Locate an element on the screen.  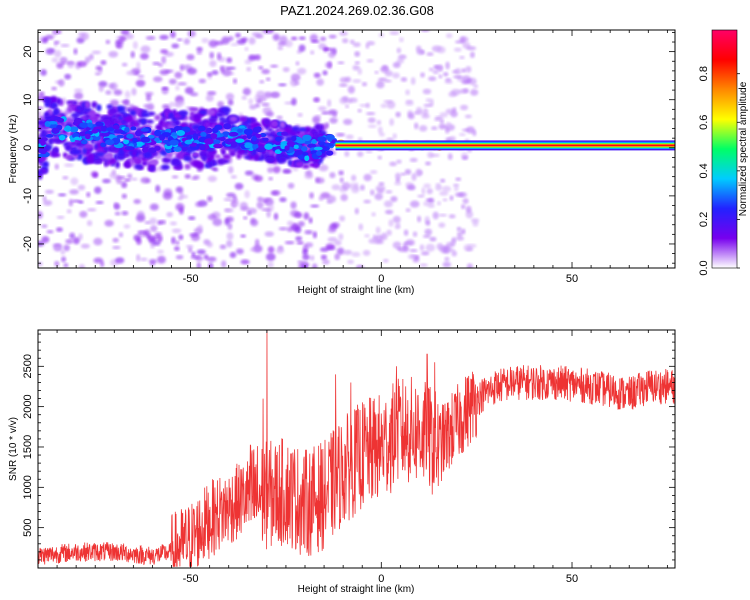
spectrogram-x-tick-label: 0 is located at coordinates (381, 279).